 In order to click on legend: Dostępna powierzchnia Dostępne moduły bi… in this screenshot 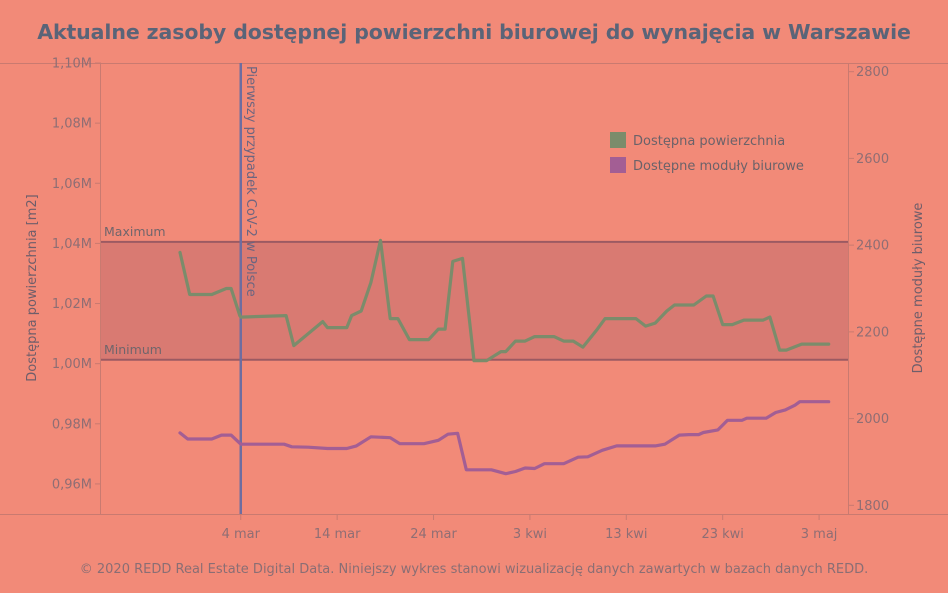, I will do `click(707, 153)`.